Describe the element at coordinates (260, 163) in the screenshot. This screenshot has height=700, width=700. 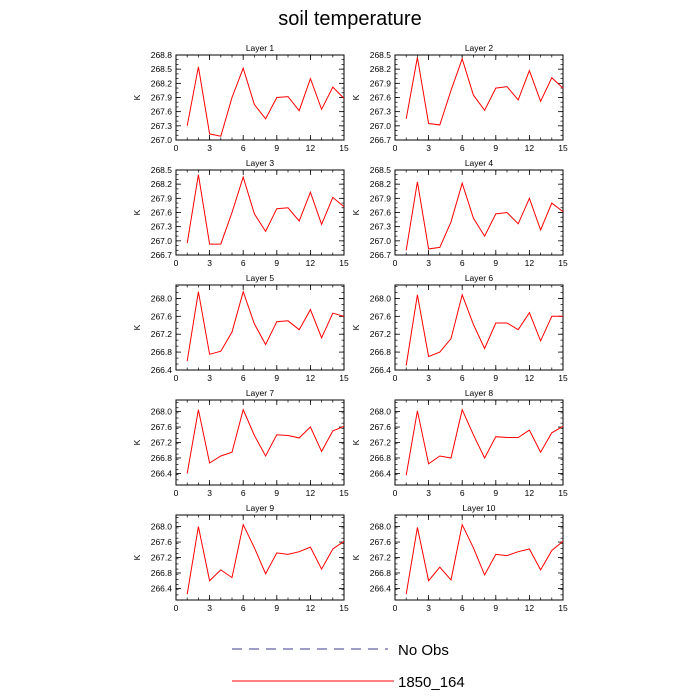
I see `panel-title: Layer 3` at that location.